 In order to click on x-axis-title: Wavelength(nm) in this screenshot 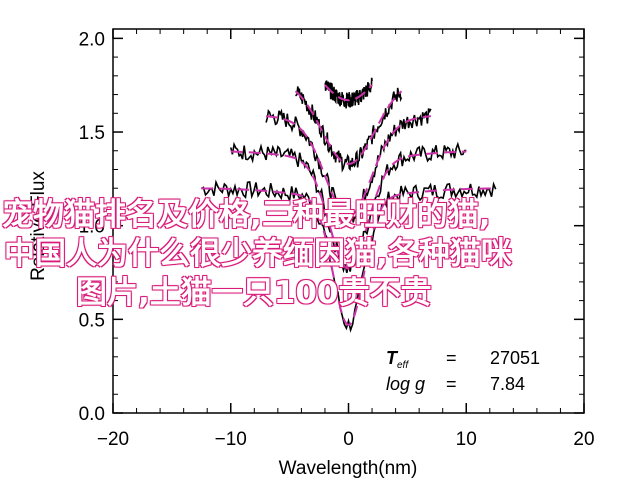, I will do `click(348, 468)`.